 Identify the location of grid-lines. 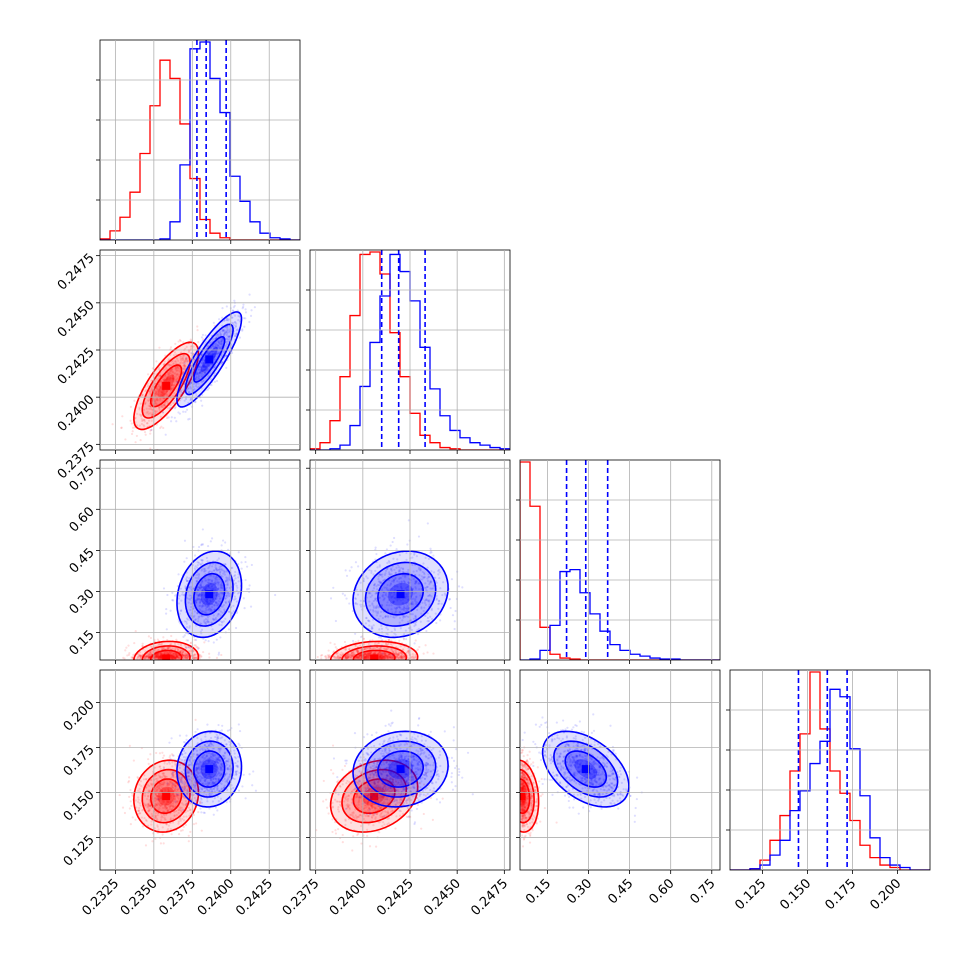
(200, 350).